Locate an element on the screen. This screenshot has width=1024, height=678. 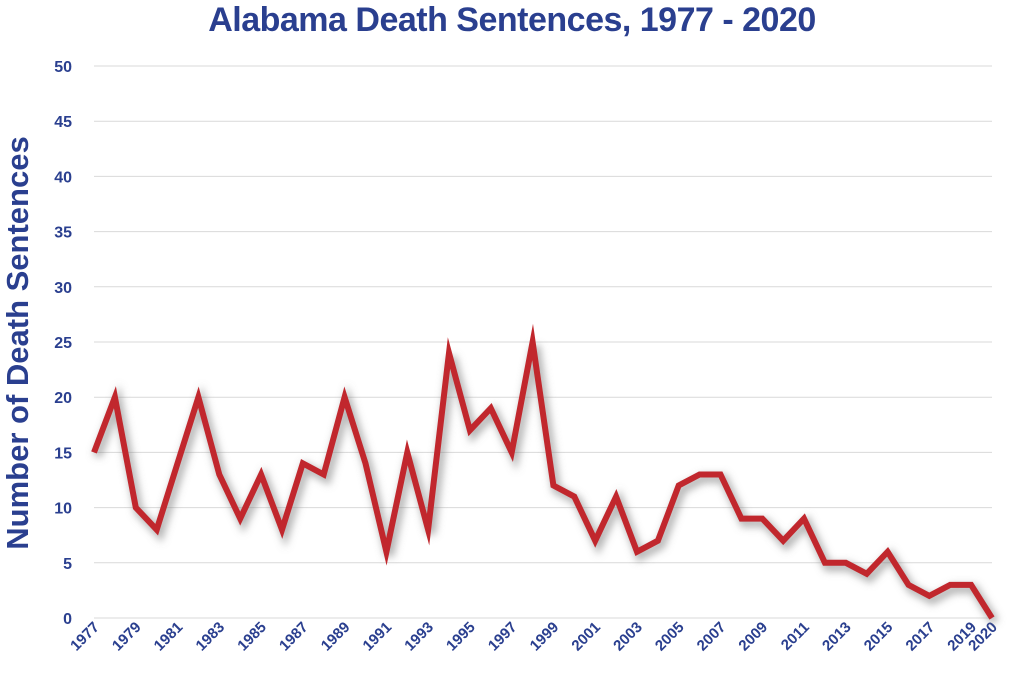
y-tick-label: 20 is located at coordinates (63, 398).